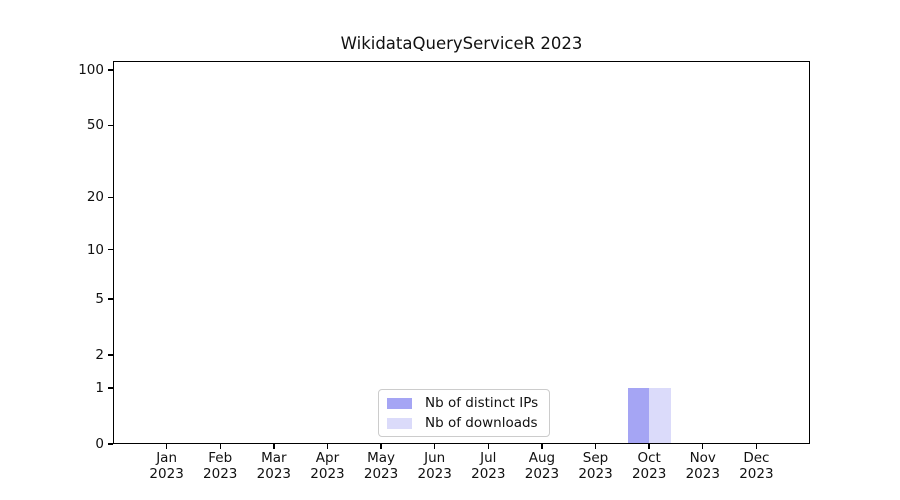  Describe the element at coordinates (461, 43) in the screenshot. I see `chart-title: WikidataQueryServiceR 2023` at that location.